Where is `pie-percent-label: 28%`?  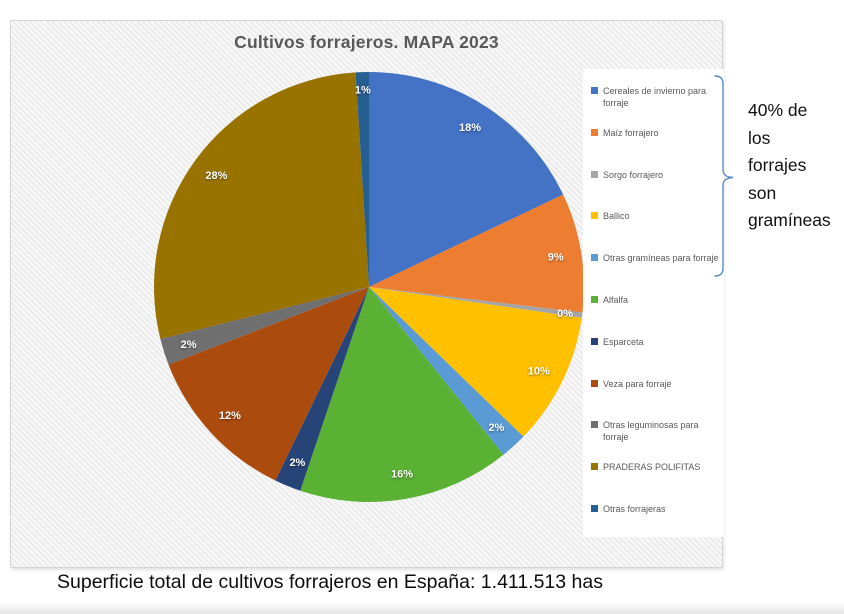
pie-percent-label: 28% is located at coordinates (216, 176).